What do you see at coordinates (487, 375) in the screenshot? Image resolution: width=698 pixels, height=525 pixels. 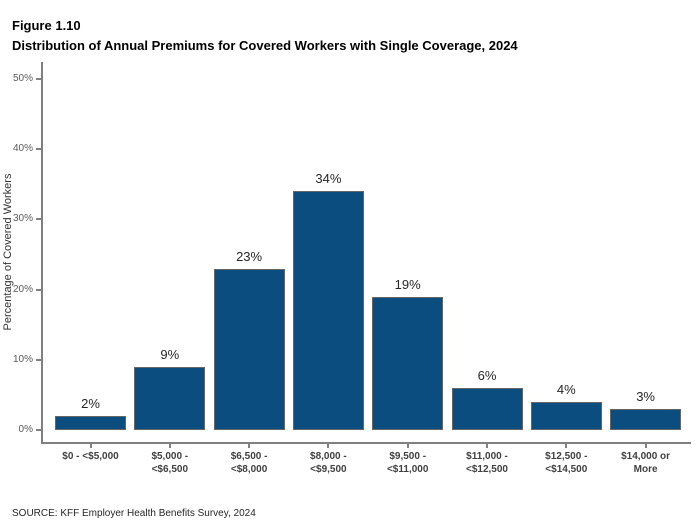 I see `bar-value-label: 6%` at bounding box center [487, 375].